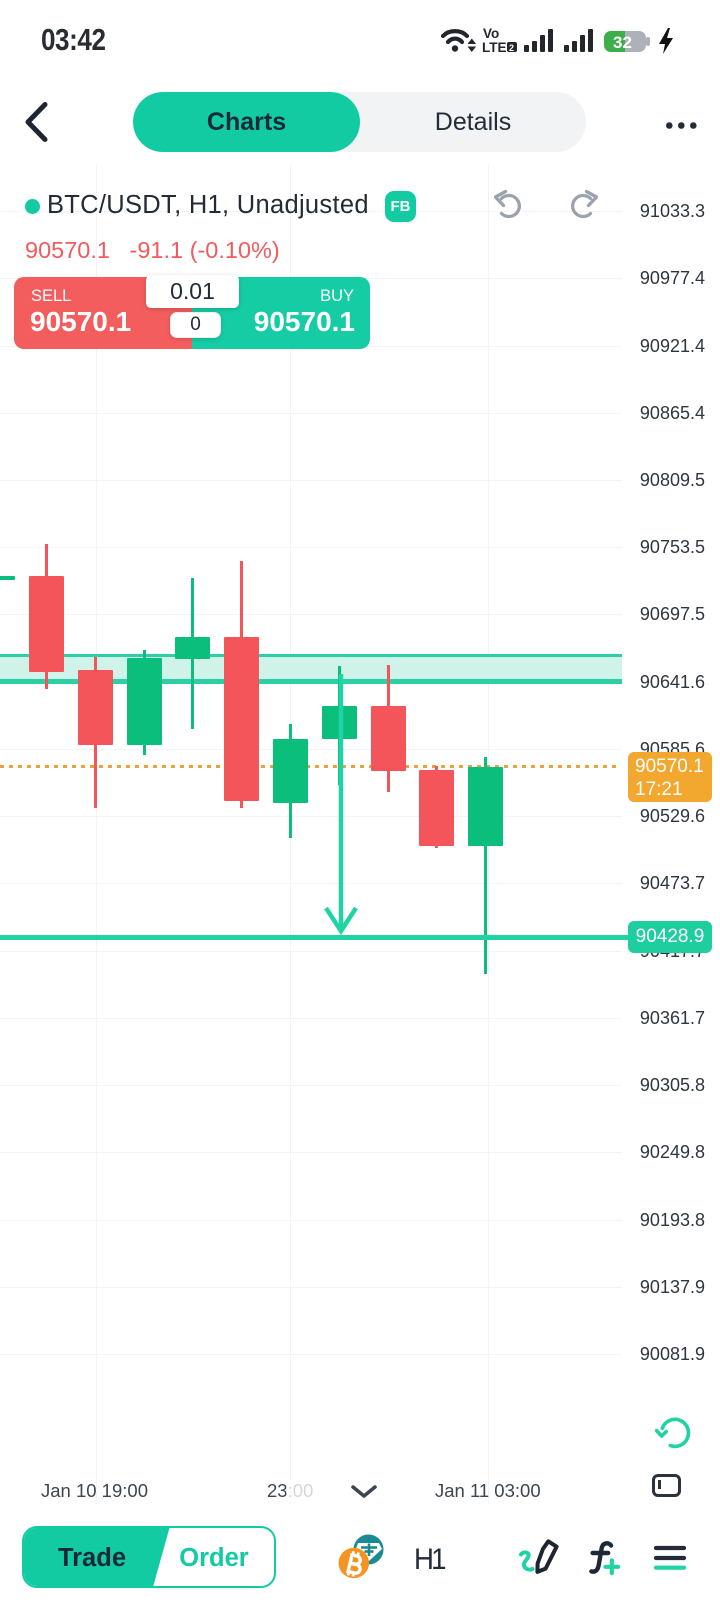 The image size is (720, 1604). Describe the element at coordinates (511, 48) in the screenshot. I see `svg-text: 2` at that location.